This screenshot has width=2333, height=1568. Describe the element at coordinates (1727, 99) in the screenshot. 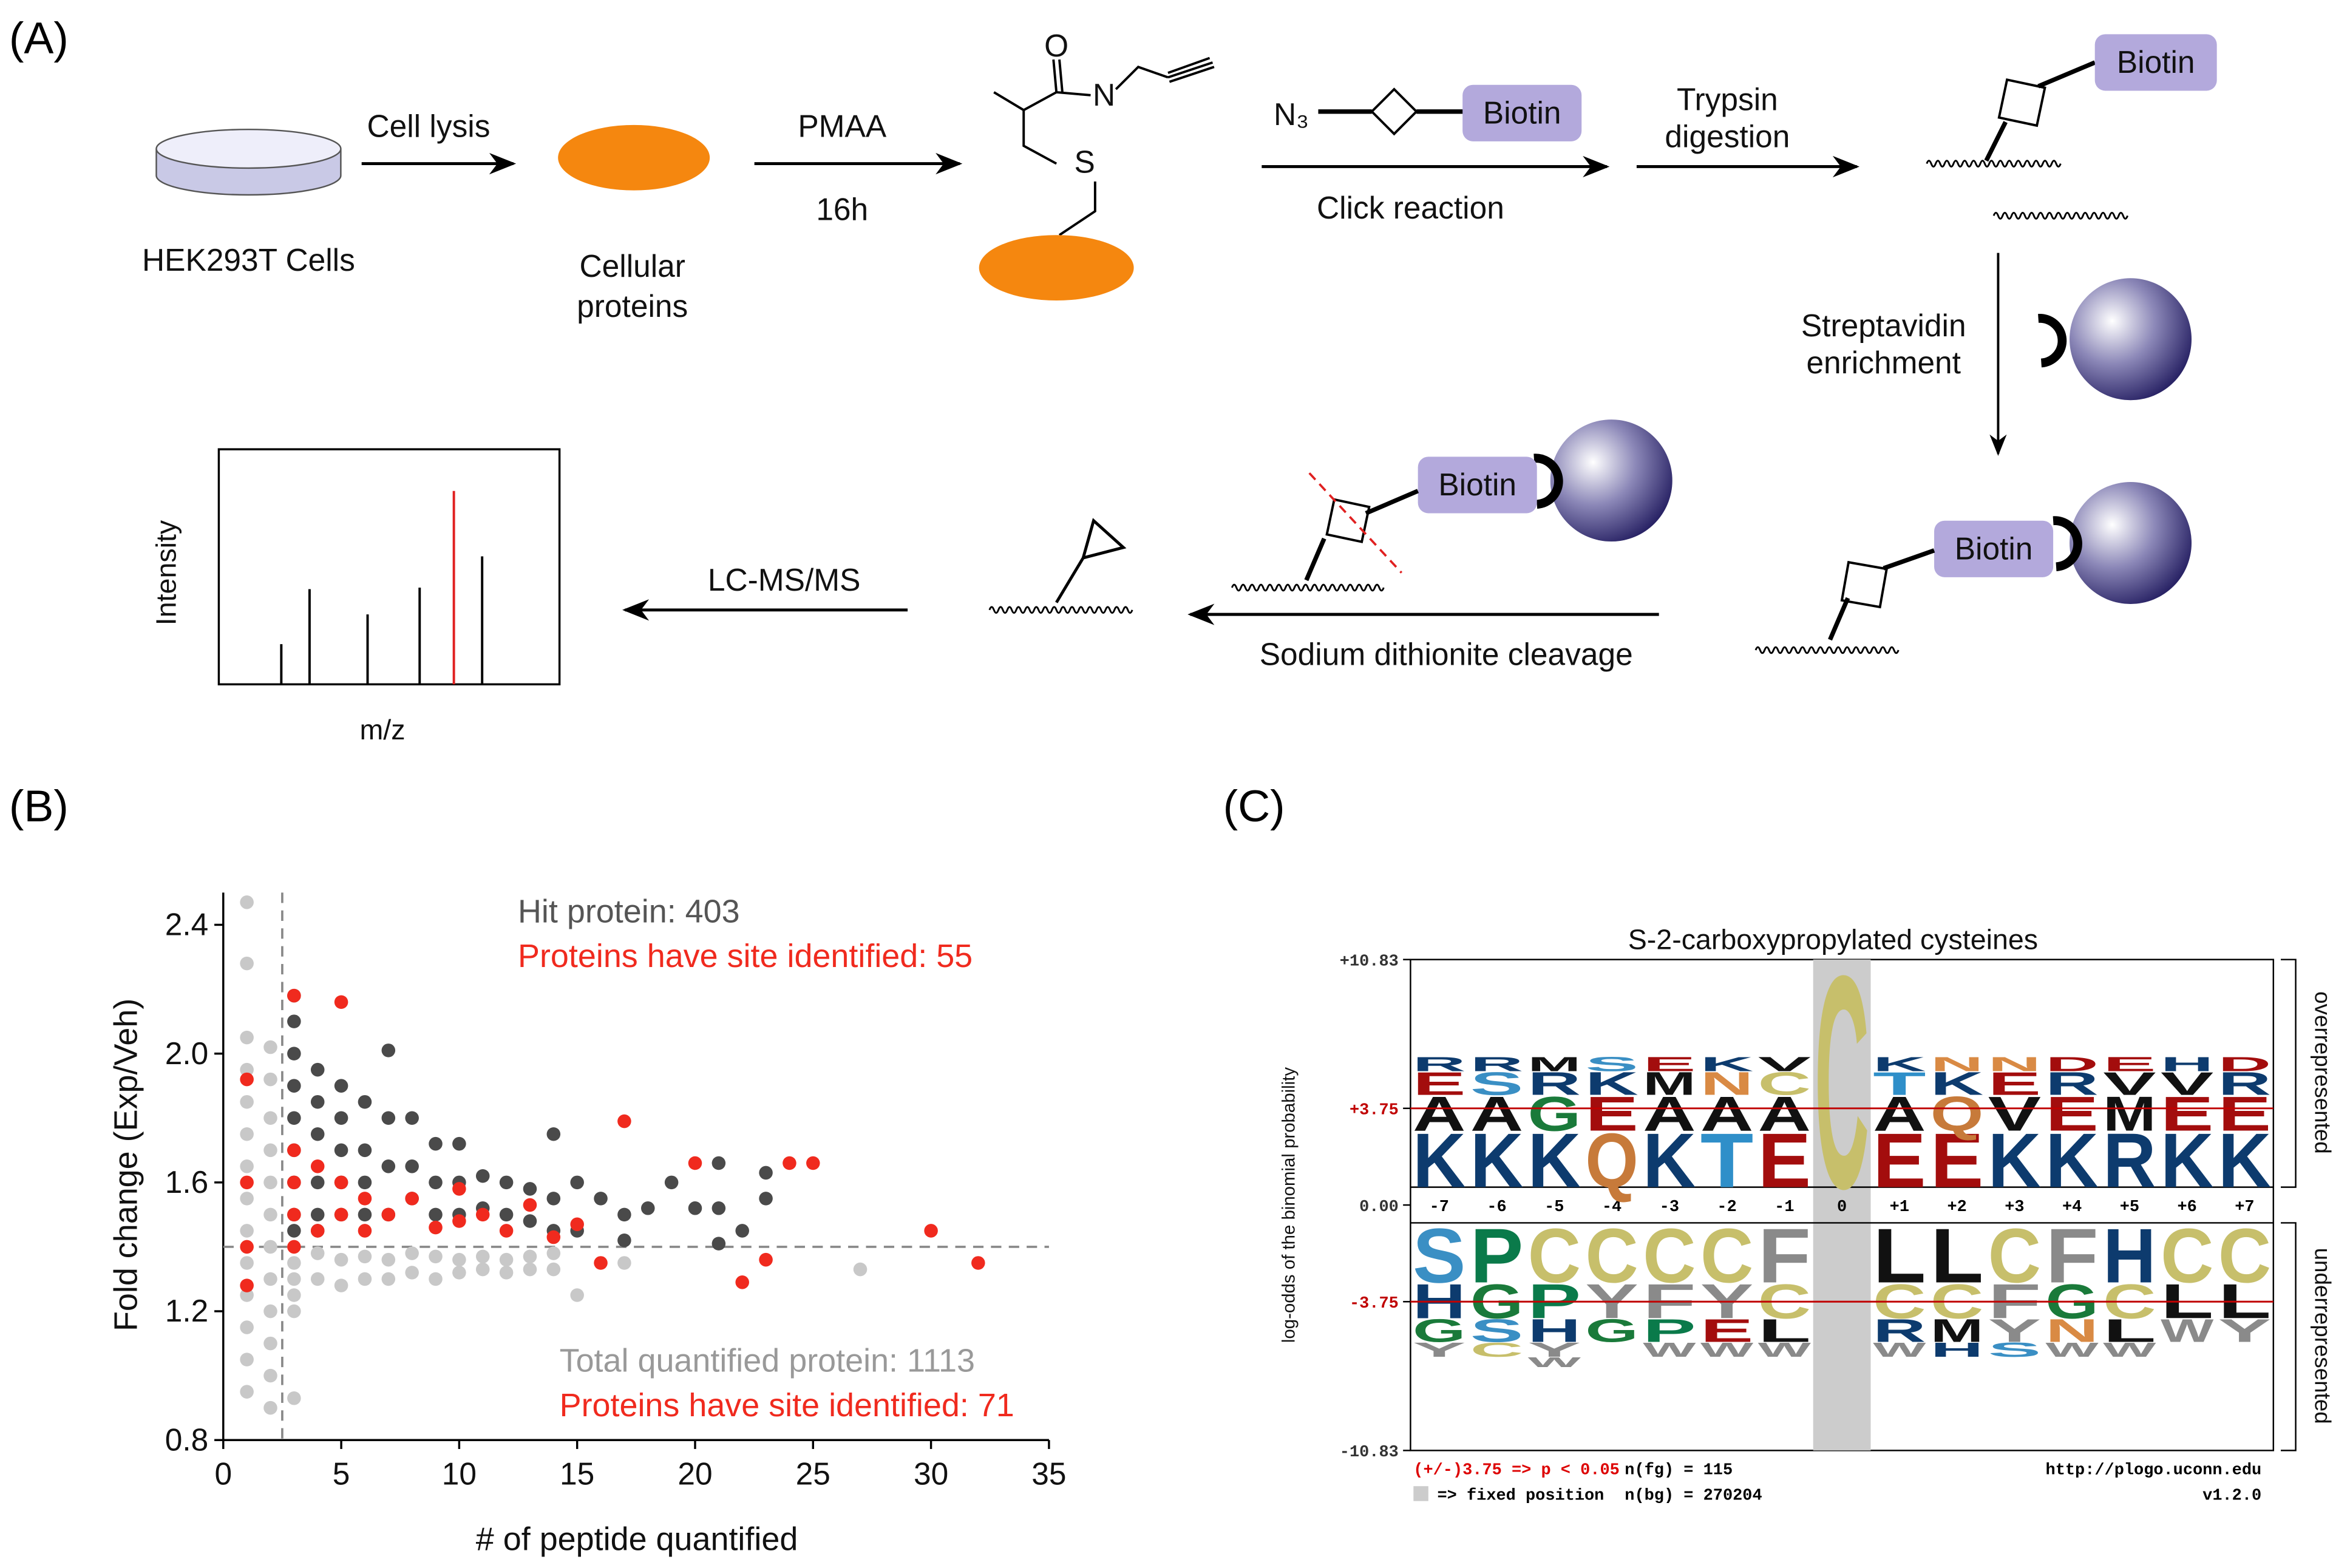

I see `step-label: Trypsin` at that location.